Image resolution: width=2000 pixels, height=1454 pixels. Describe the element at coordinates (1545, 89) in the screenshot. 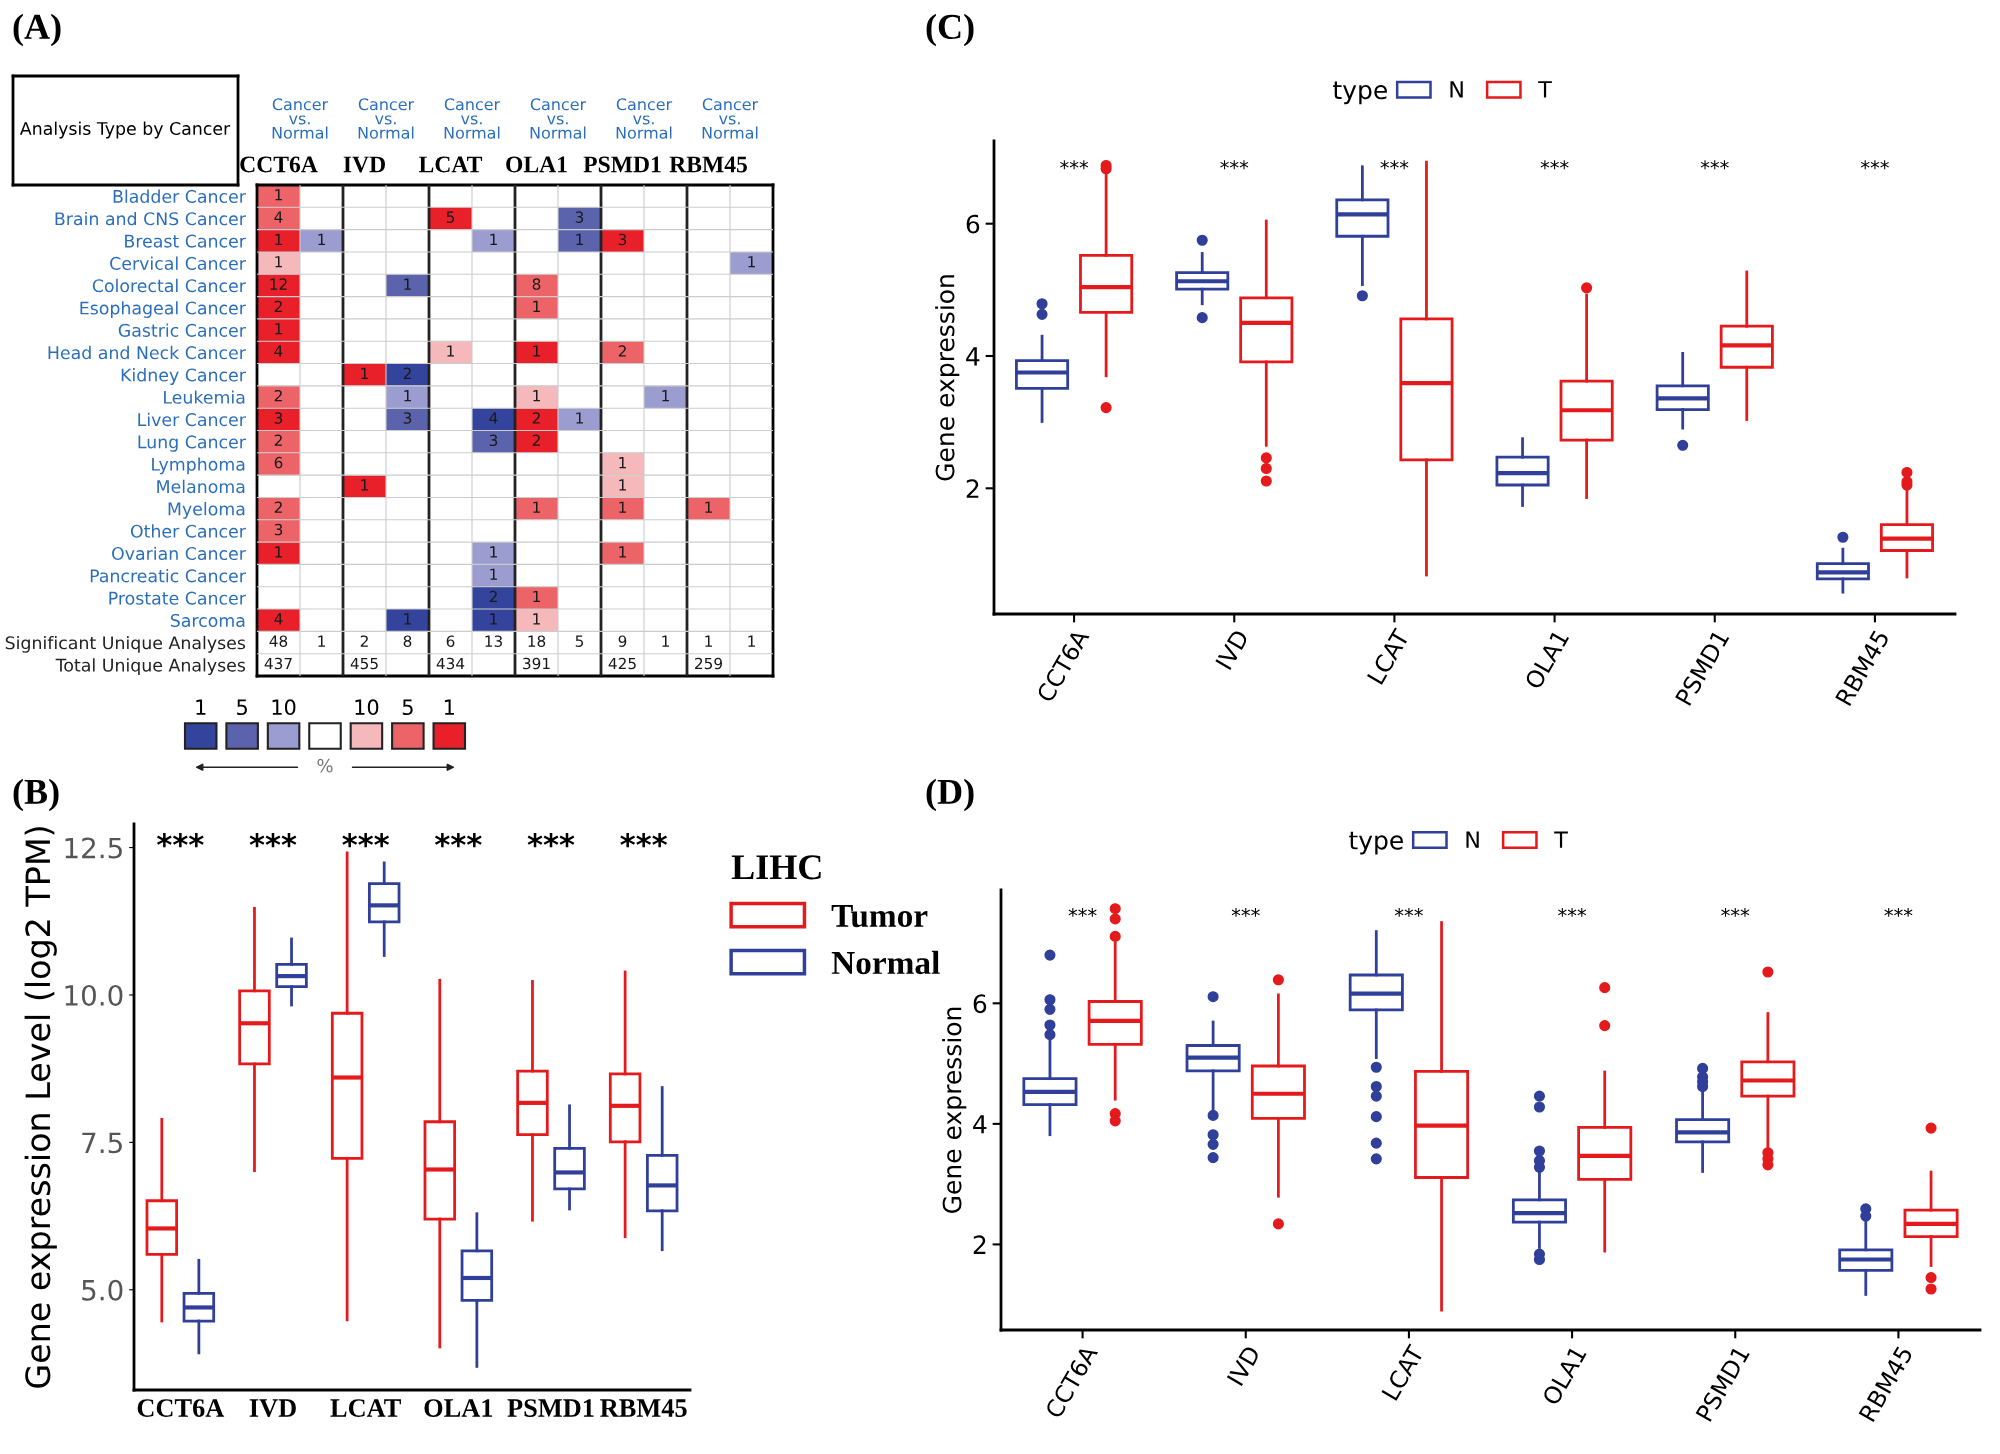

I see `legend-label: T` at that location.